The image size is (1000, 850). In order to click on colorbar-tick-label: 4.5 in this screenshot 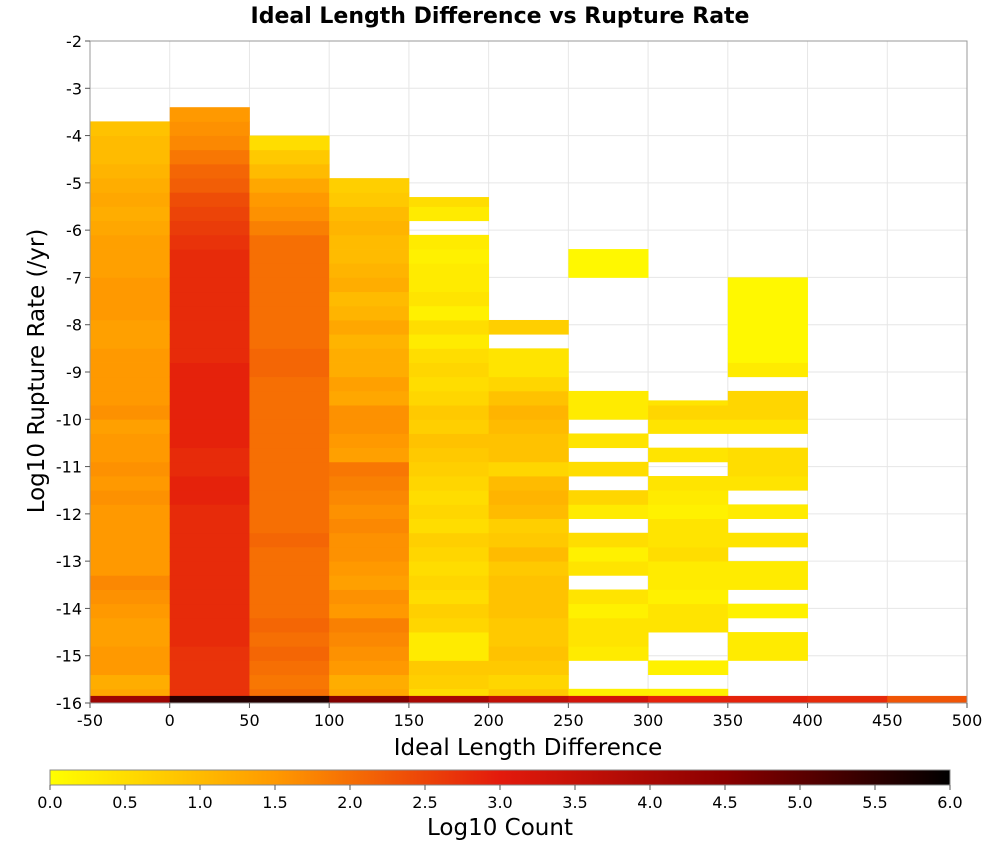, I will do `click(724, 802)`.